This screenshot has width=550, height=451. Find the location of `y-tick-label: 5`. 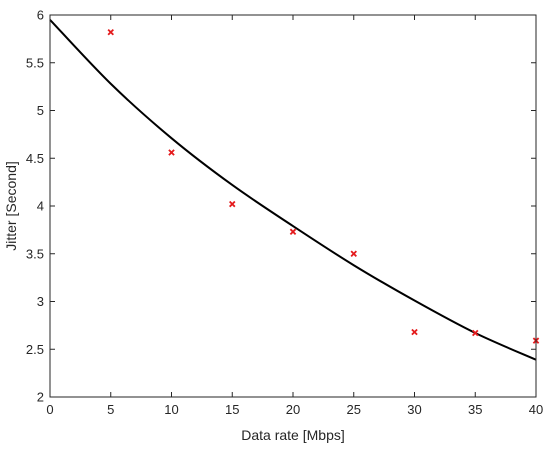

y-tick-label: 5 is located at coordinates (40, 110).